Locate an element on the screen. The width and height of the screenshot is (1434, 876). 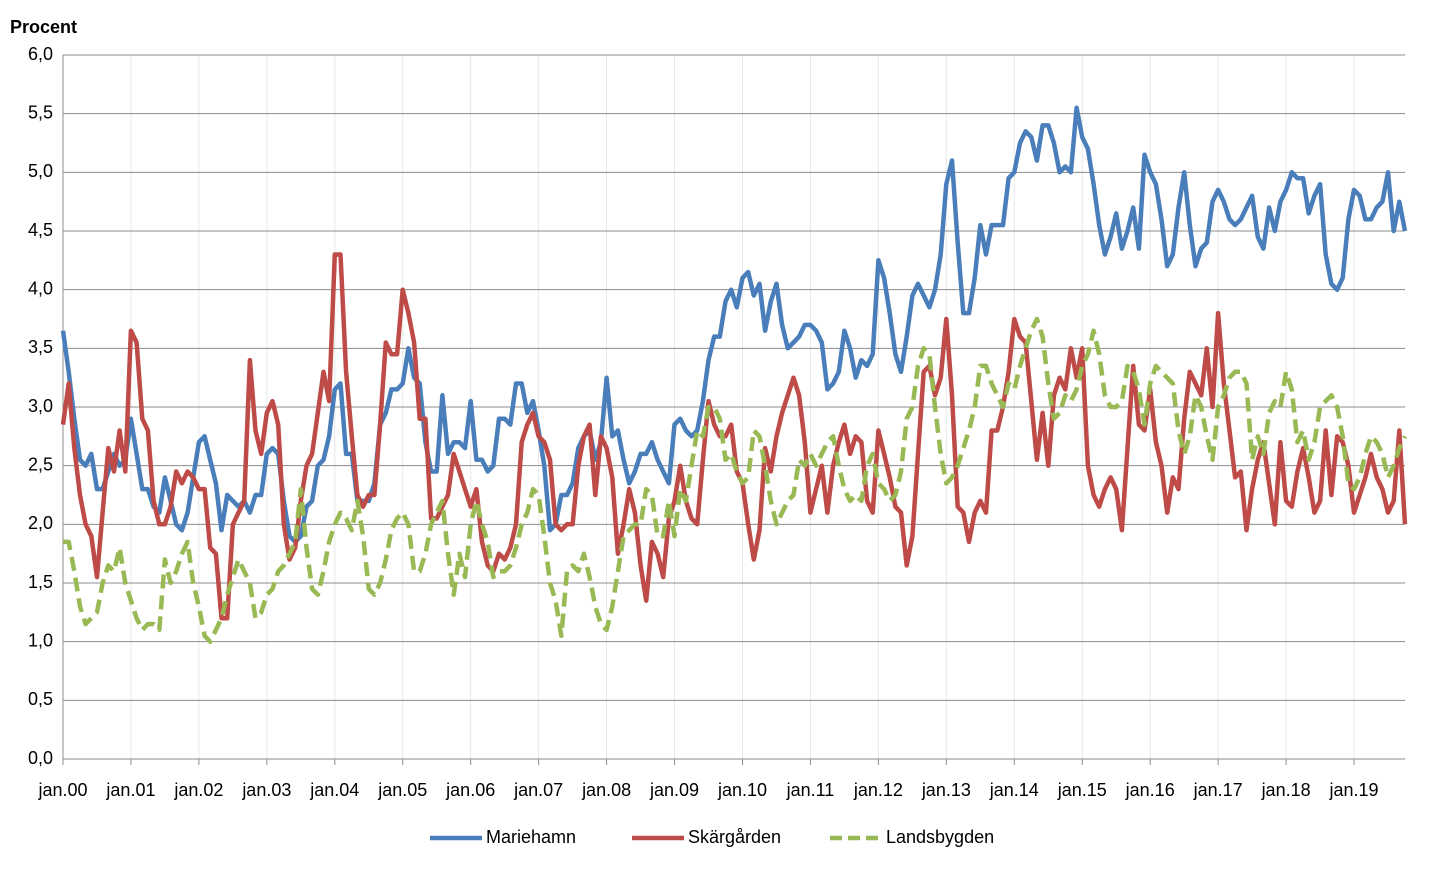
y-axis-title: Procent is located at coordinates (43, 27).